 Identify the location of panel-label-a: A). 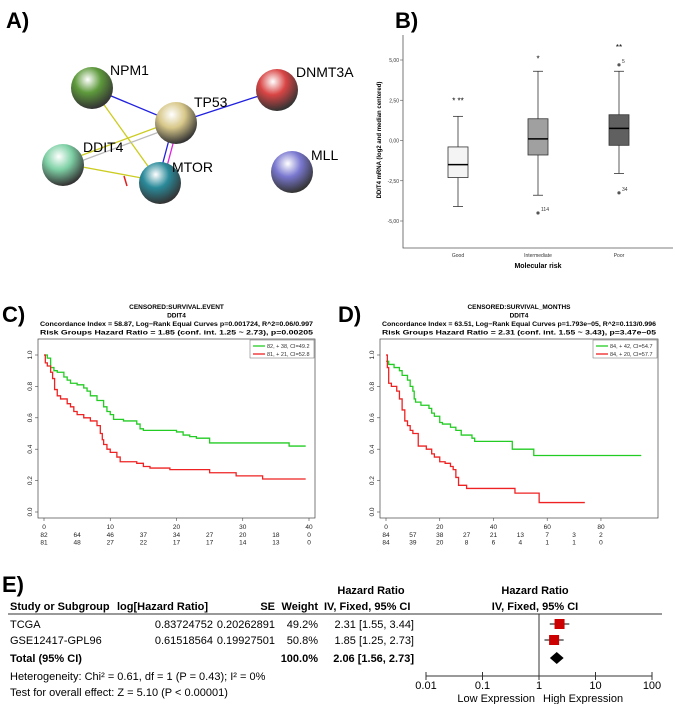
(17, 20).